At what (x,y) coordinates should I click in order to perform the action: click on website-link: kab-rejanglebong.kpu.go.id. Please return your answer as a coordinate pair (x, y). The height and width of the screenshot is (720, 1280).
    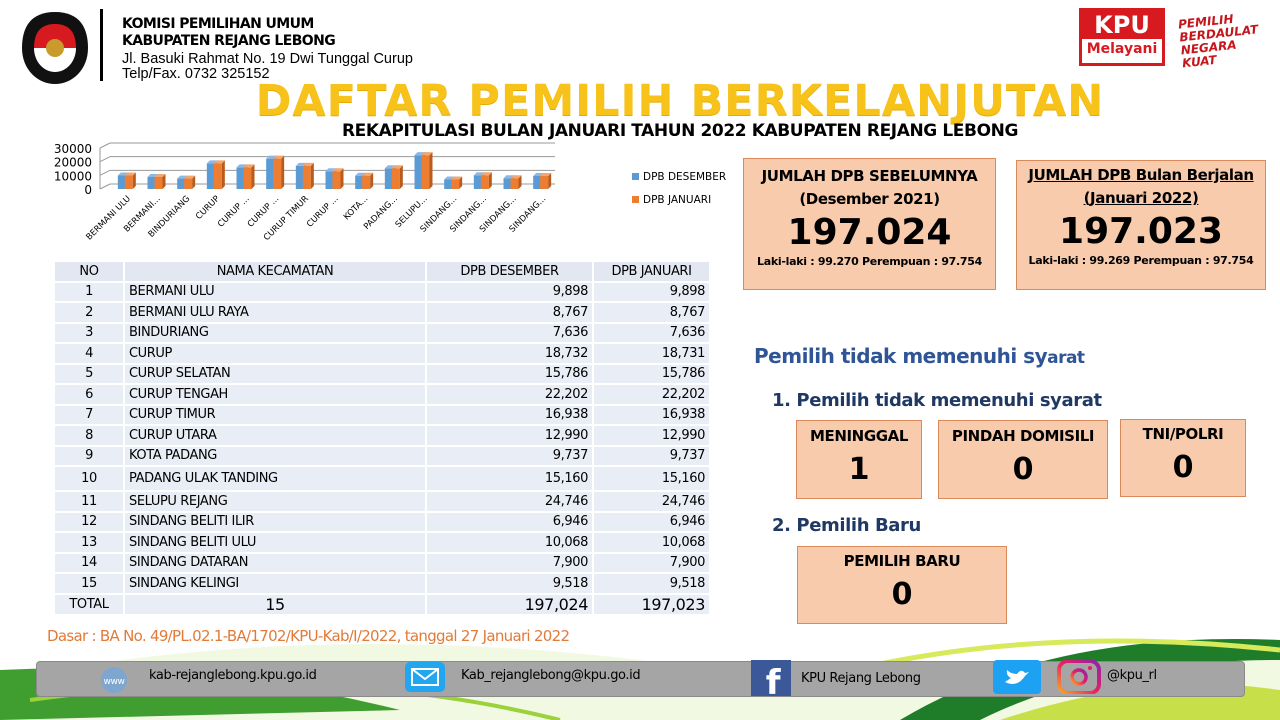
    Looking at the image, I should click on (233, 675).